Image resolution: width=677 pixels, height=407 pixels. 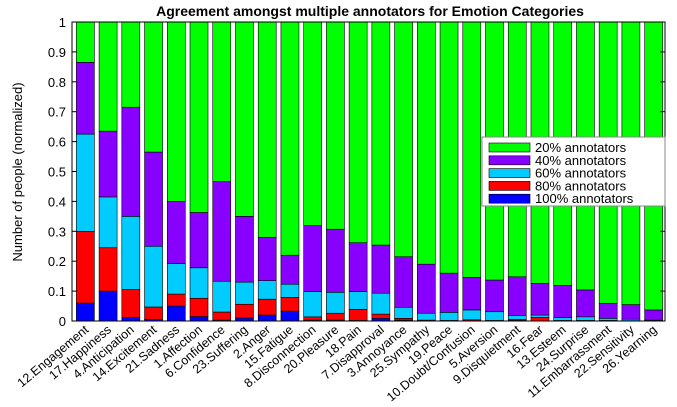 What do you see at coordinates (581, 185) in the screenshot?
I see `legend-label: 80% annotators` at bounding box center [581, 185].